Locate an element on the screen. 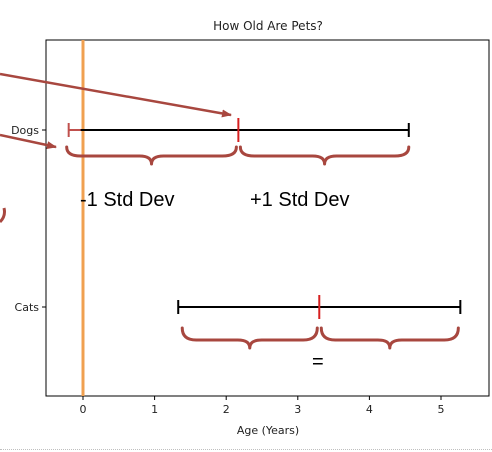 This screenshot has height=452, width=492. arrow-to-left-cap is located at coordinates (28, 141).